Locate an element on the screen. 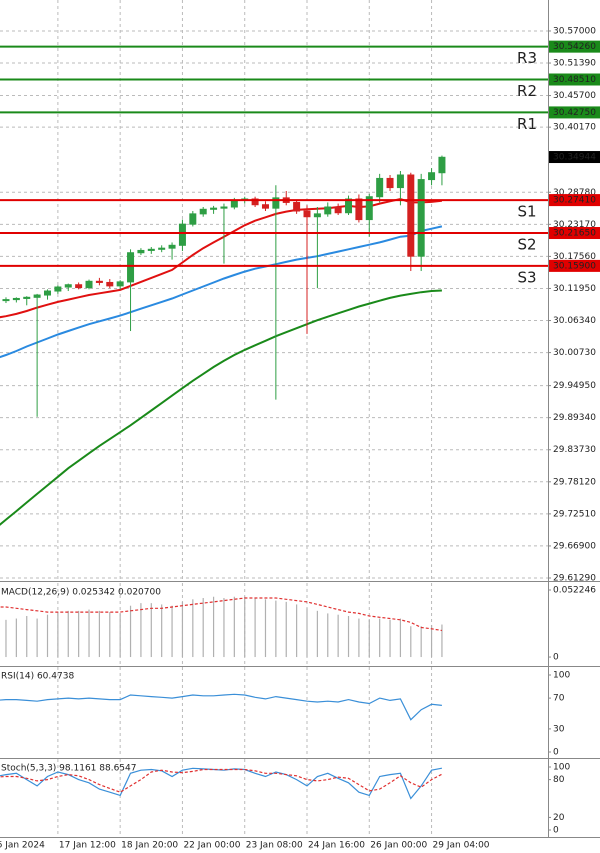 This screenshot has height=853, width=600. indicator-label: RSI(14) 60.4738 is located at coordinates (37, 677).